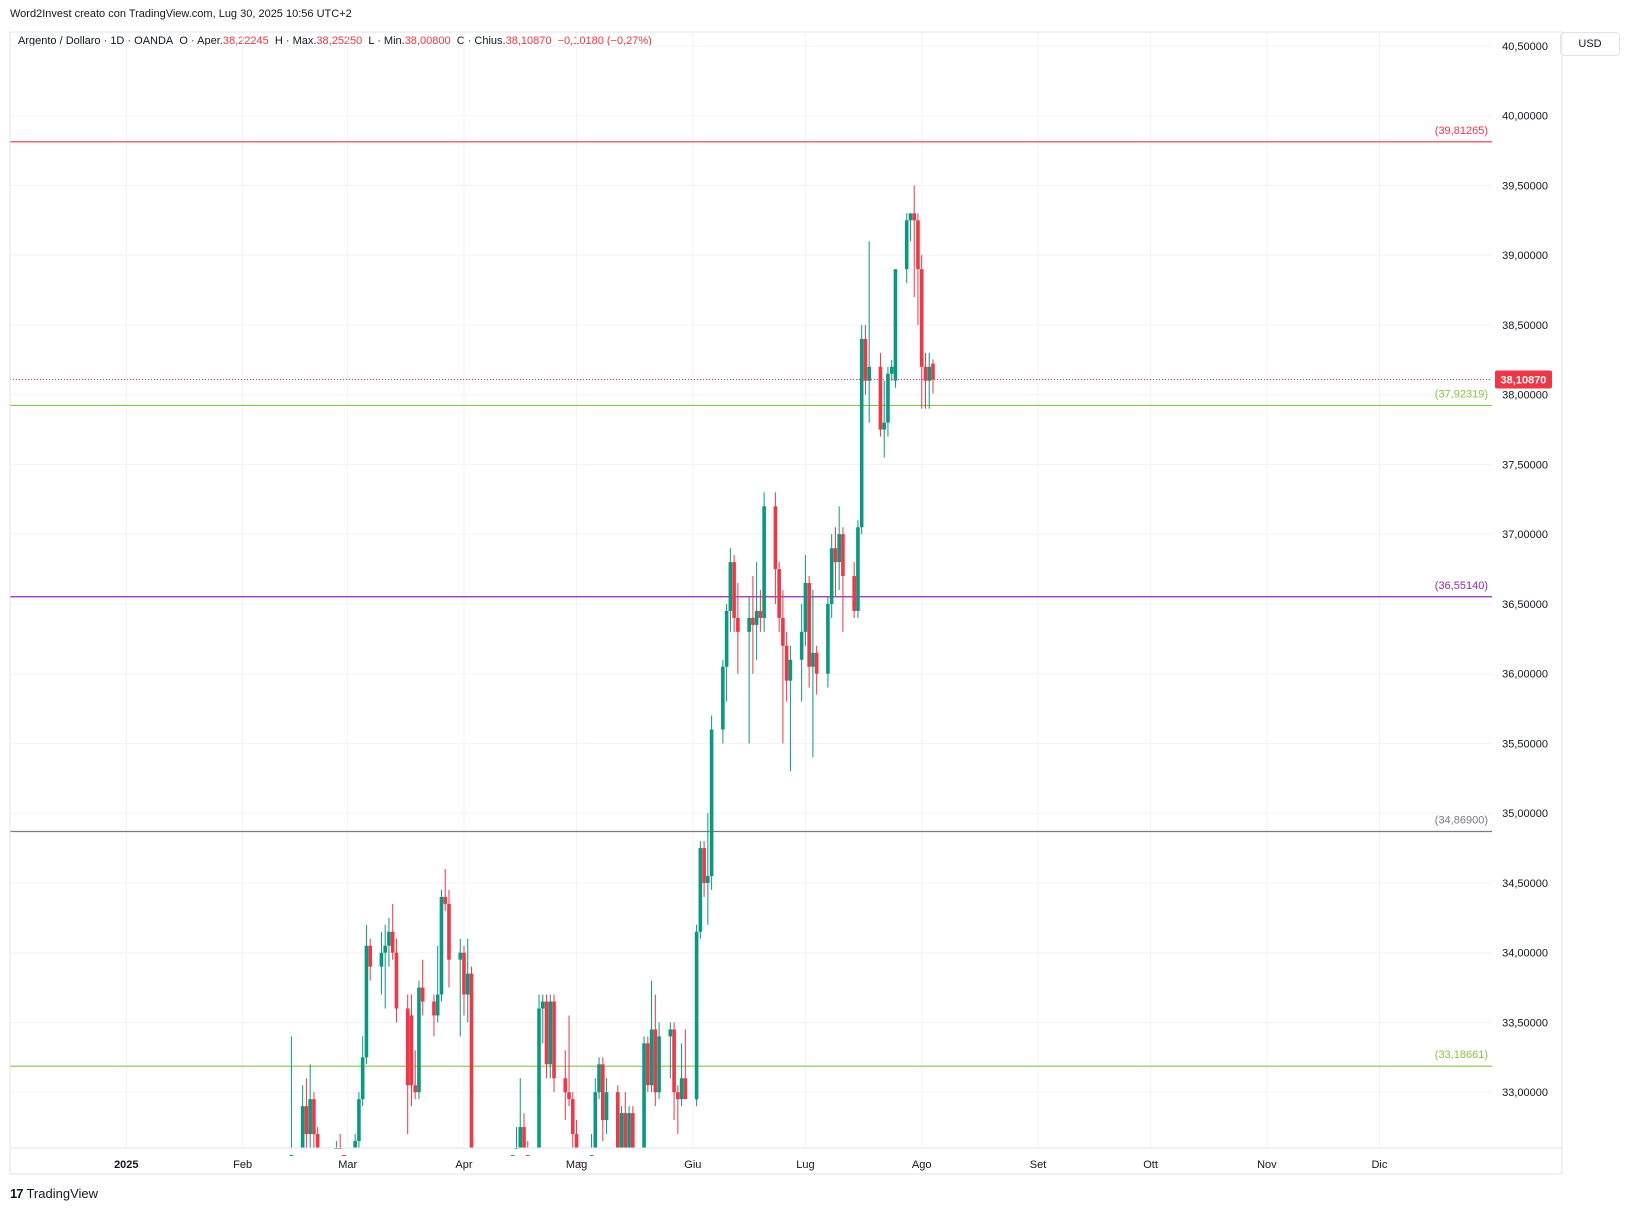 The image size is (1633, 1209). I want to click on close-value: 38,10870, so click(528, 41).